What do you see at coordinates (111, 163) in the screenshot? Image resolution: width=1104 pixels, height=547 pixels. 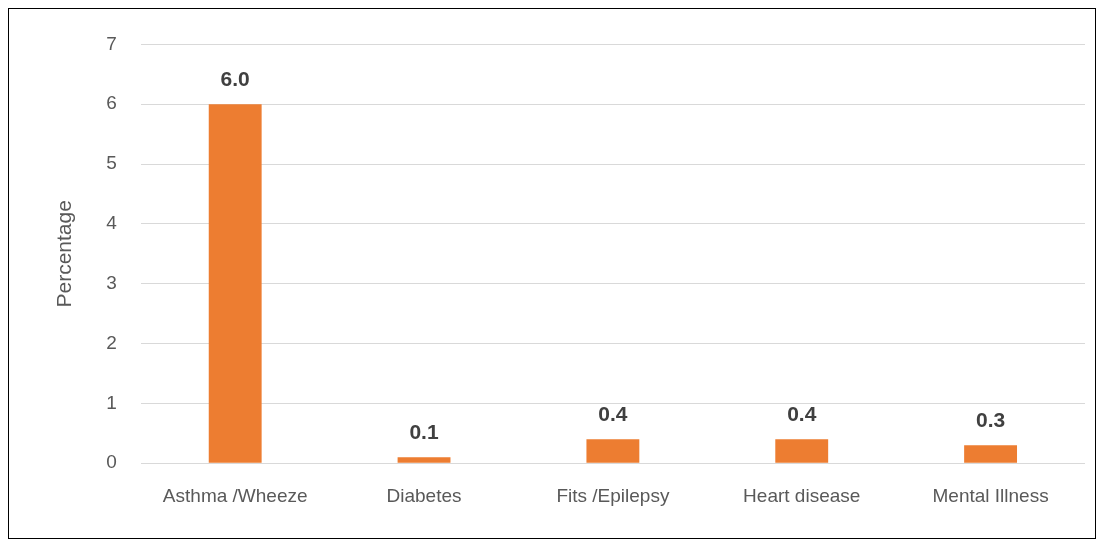 I see `y-tick-label: 5` at bounding box center [111, 163].